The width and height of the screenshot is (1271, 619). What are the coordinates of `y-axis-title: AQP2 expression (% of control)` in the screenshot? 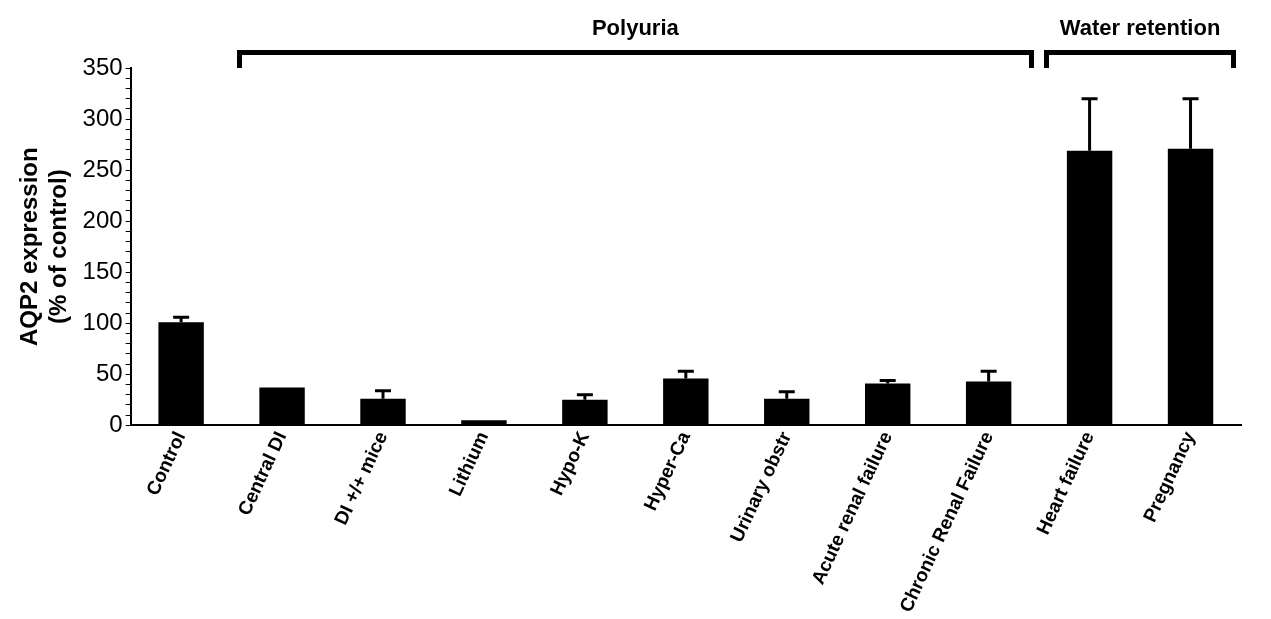 It's located at (43, 247).